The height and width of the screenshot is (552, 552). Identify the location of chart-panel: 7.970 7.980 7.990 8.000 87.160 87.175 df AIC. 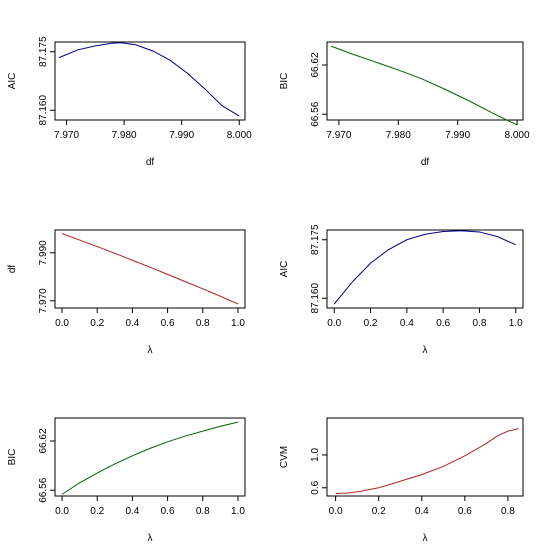
(129, 102).